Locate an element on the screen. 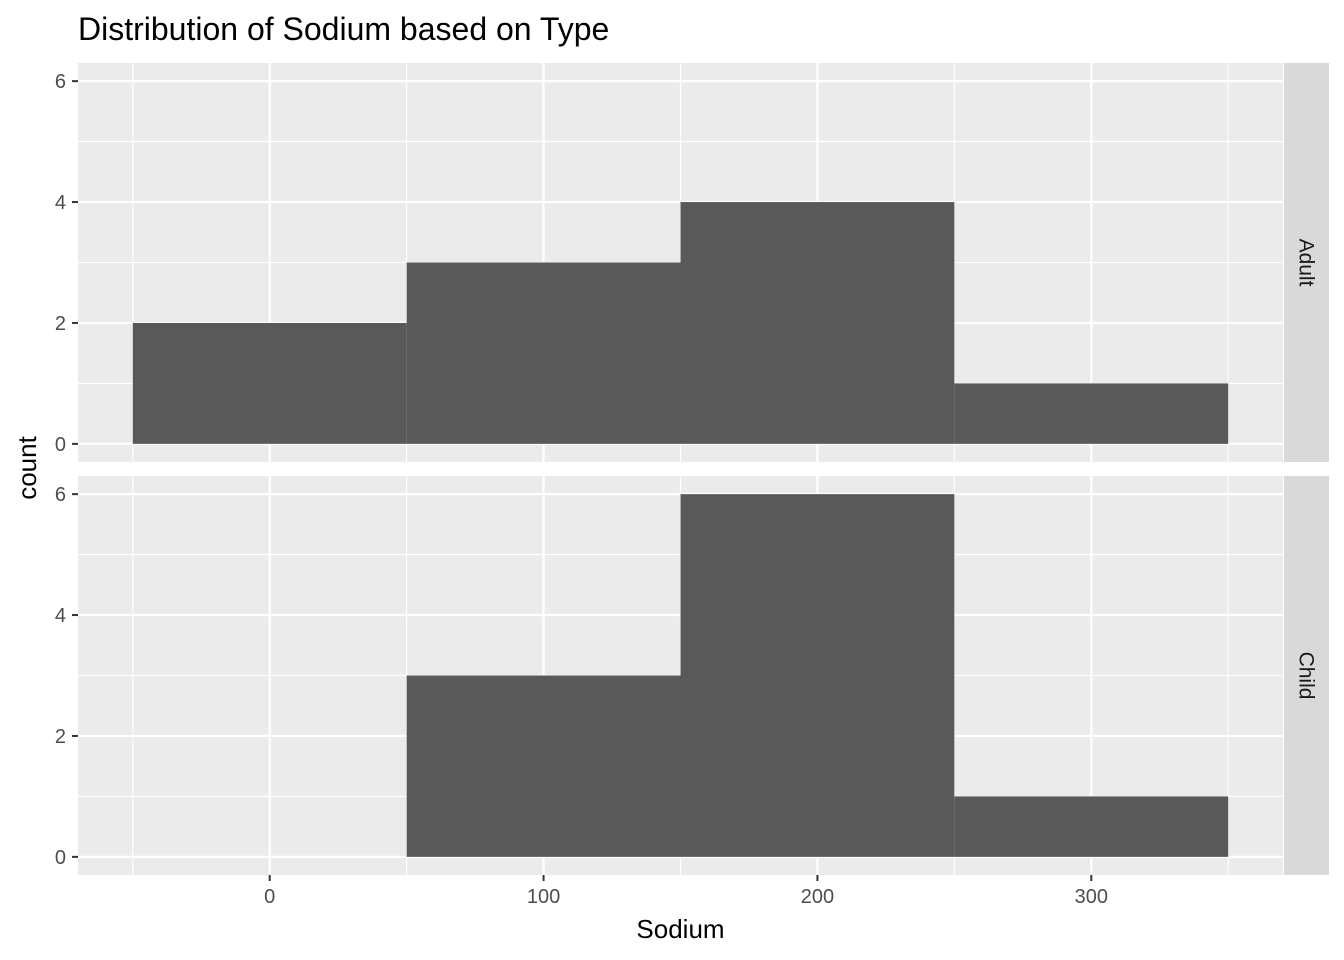 The width and height of the screenshot is (1344, 960). x-axis: 0 100 200 300 is located at coordinates (686, 891).